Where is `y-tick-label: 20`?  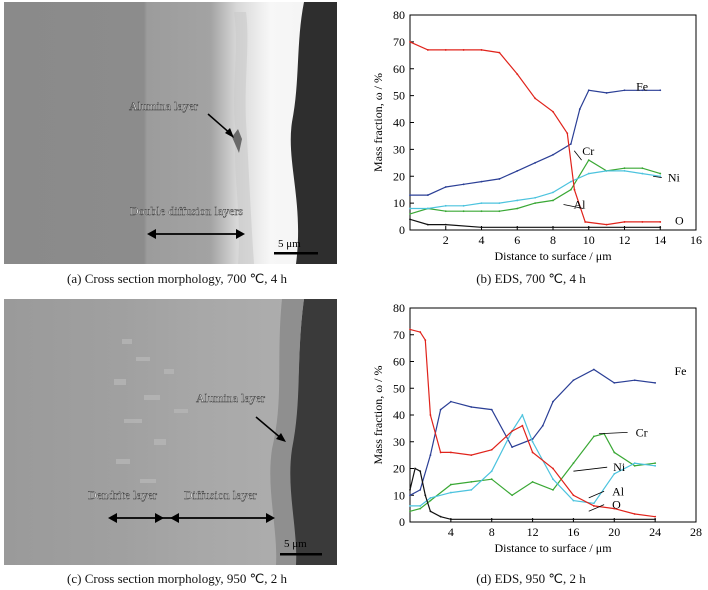 y-tick-label: 20 is located at coordinates (399, 176).